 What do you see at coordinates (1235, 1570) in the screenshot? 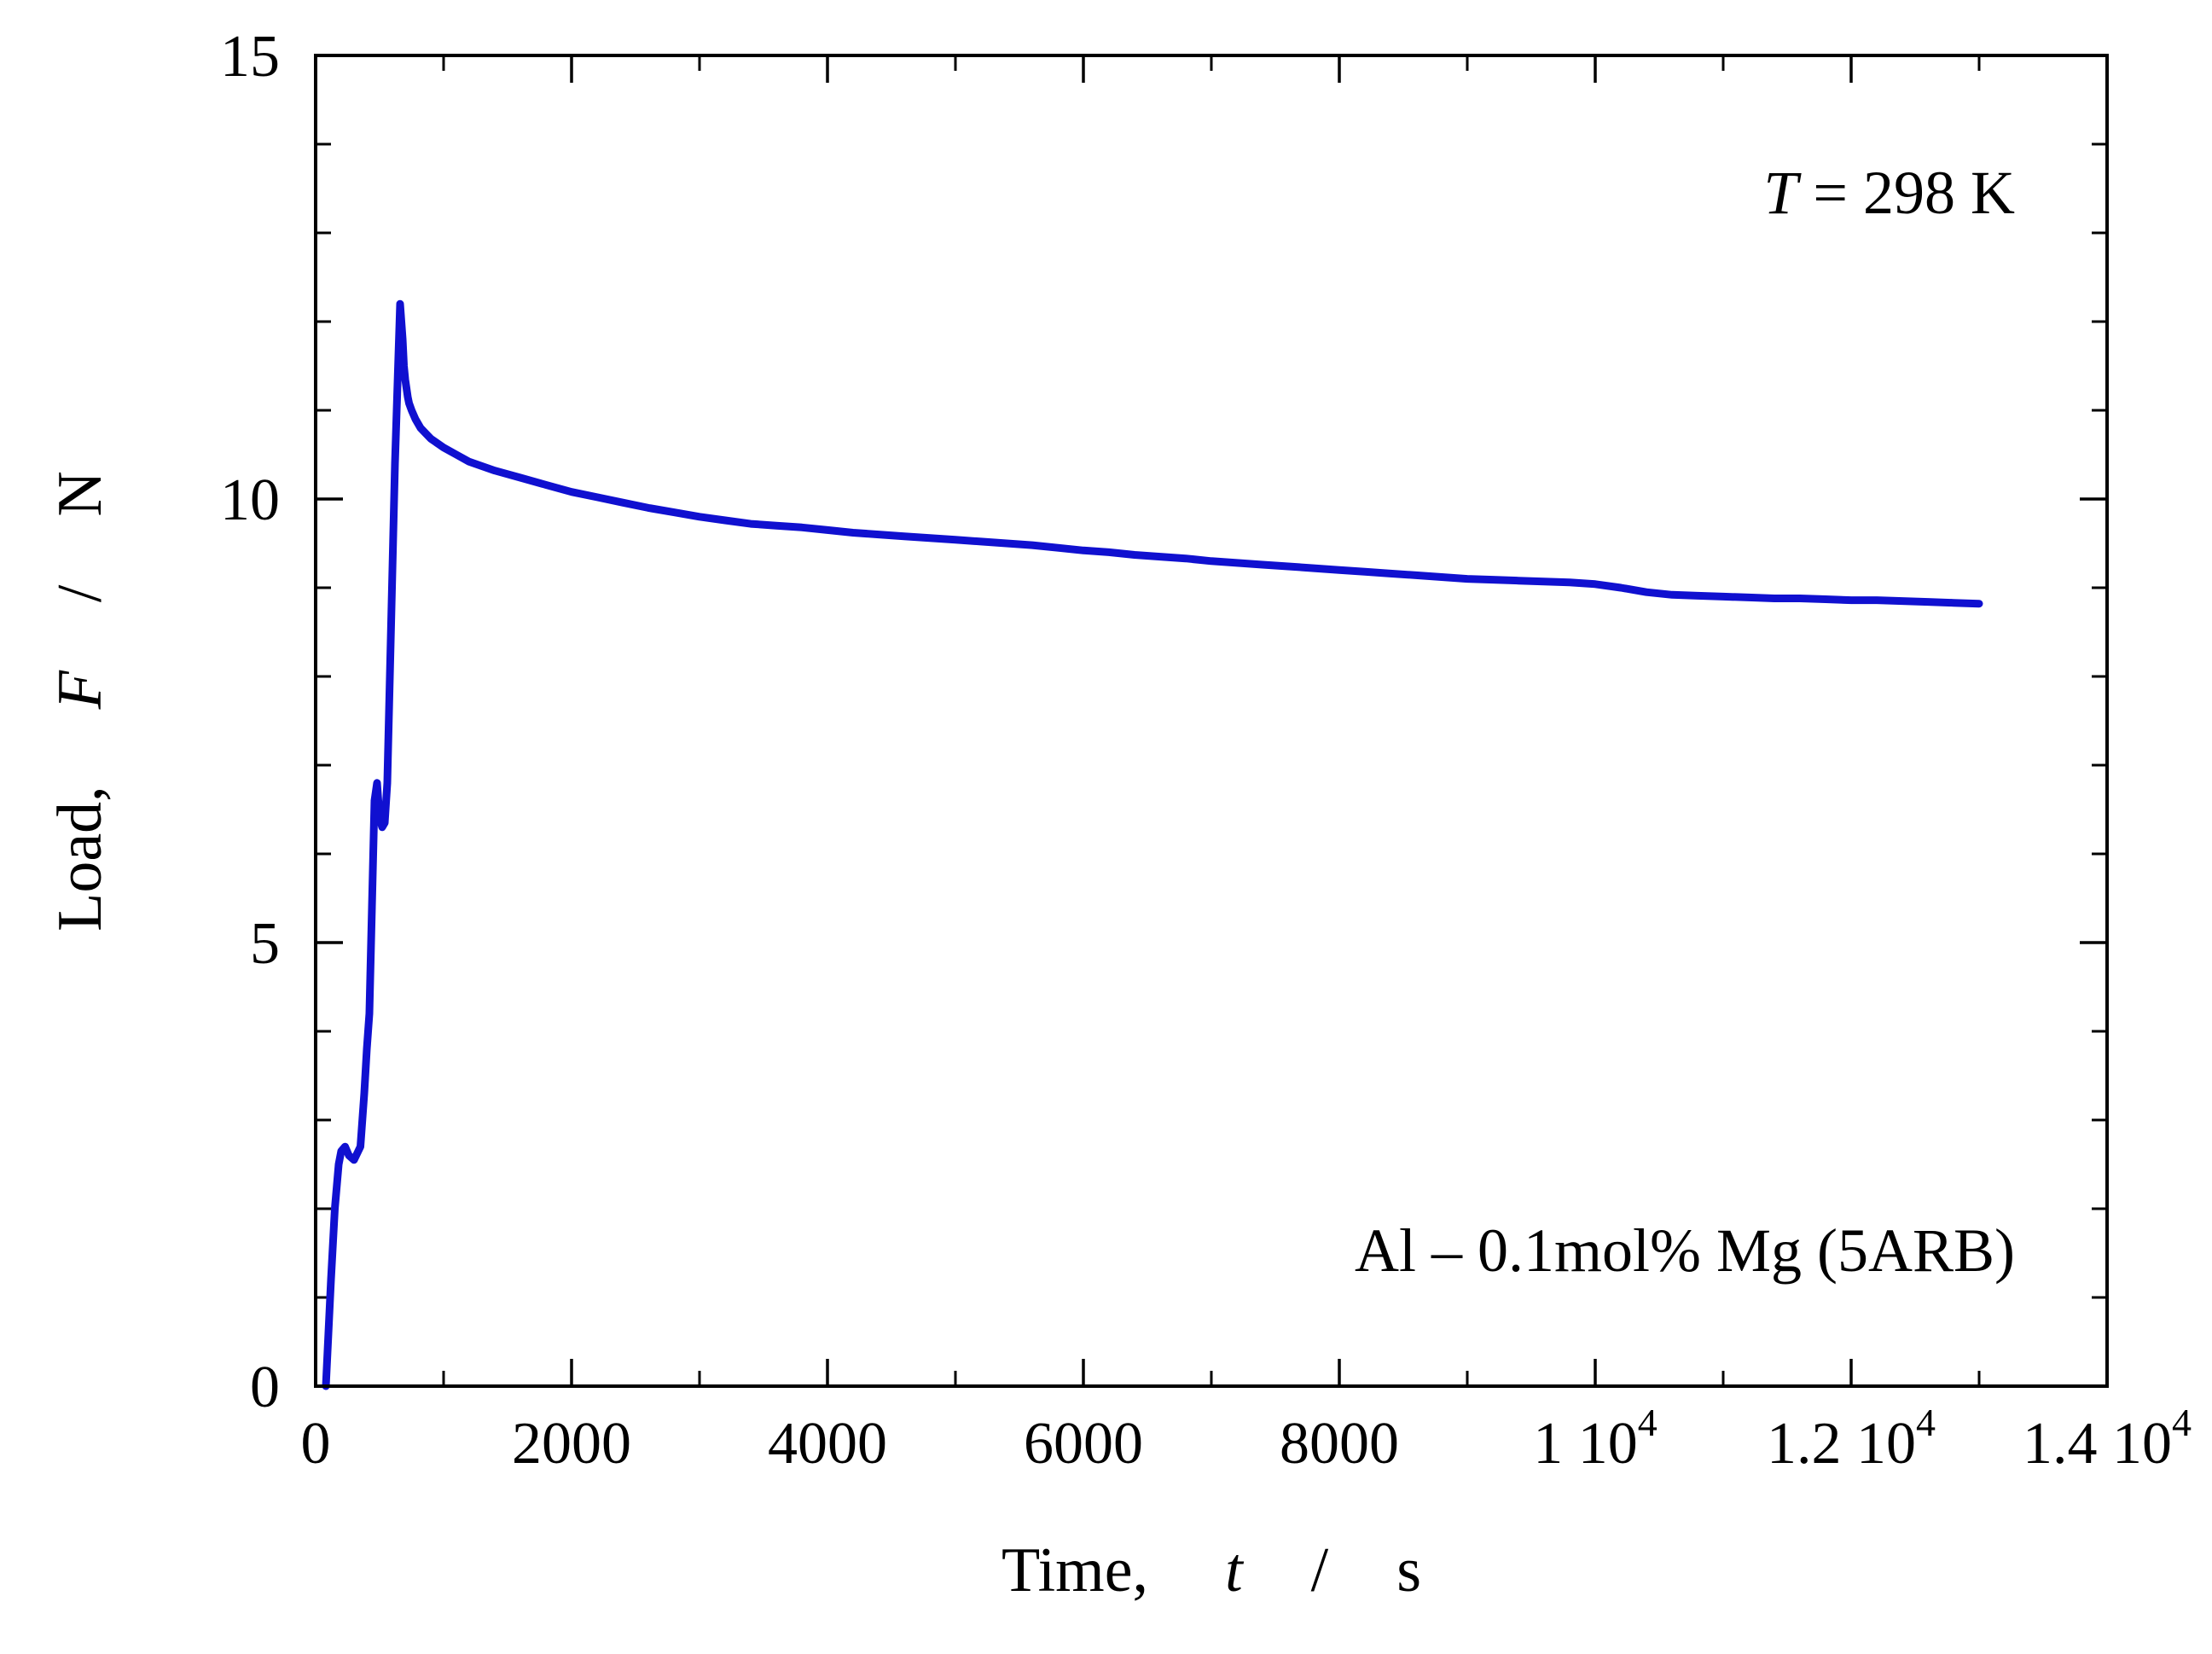
I see `x-axis-label-symbol: t` at bounding box center [1235, 1570].